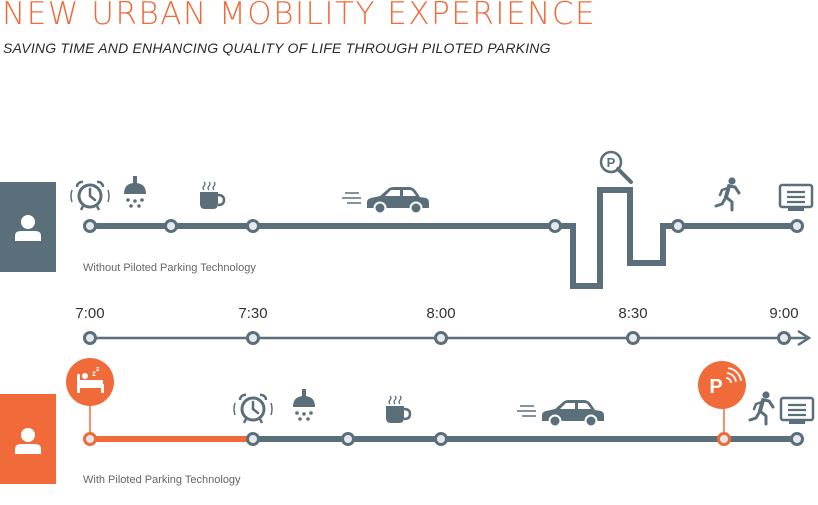  Describe the element at coordinates (169, 268) in the screenshot. I see `without-scenario-label: Without Piloted Parking Technology` at that location.